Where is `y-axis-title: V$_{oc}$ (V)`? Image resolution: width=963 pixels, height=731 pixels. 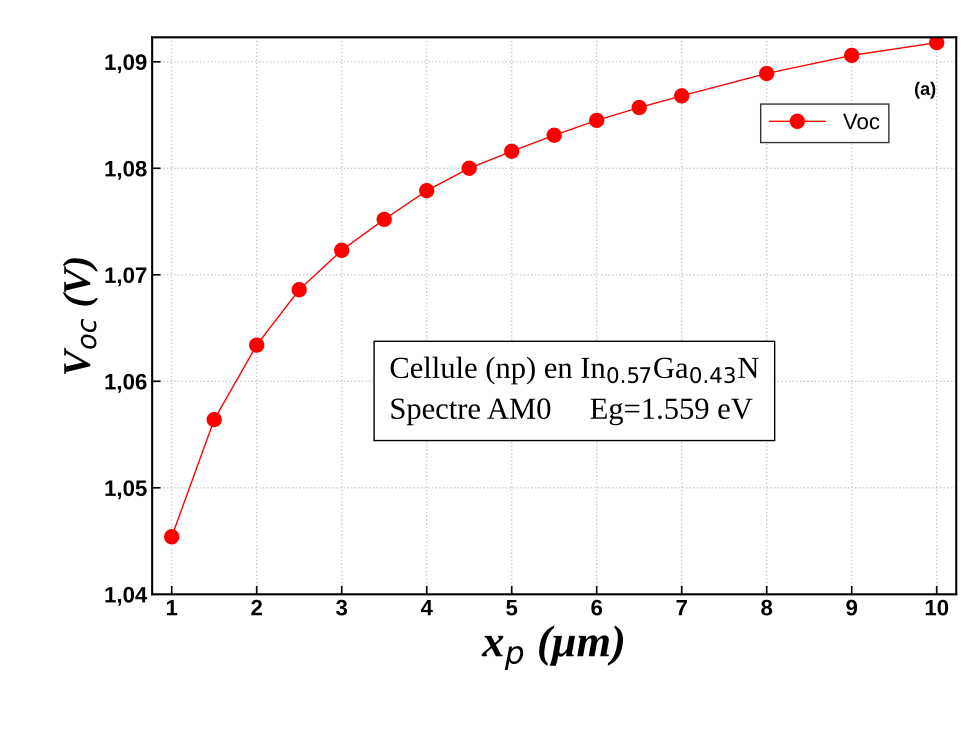 y-axis-title: V$_{oc}$ (V) is located at coordinates (80, 316).